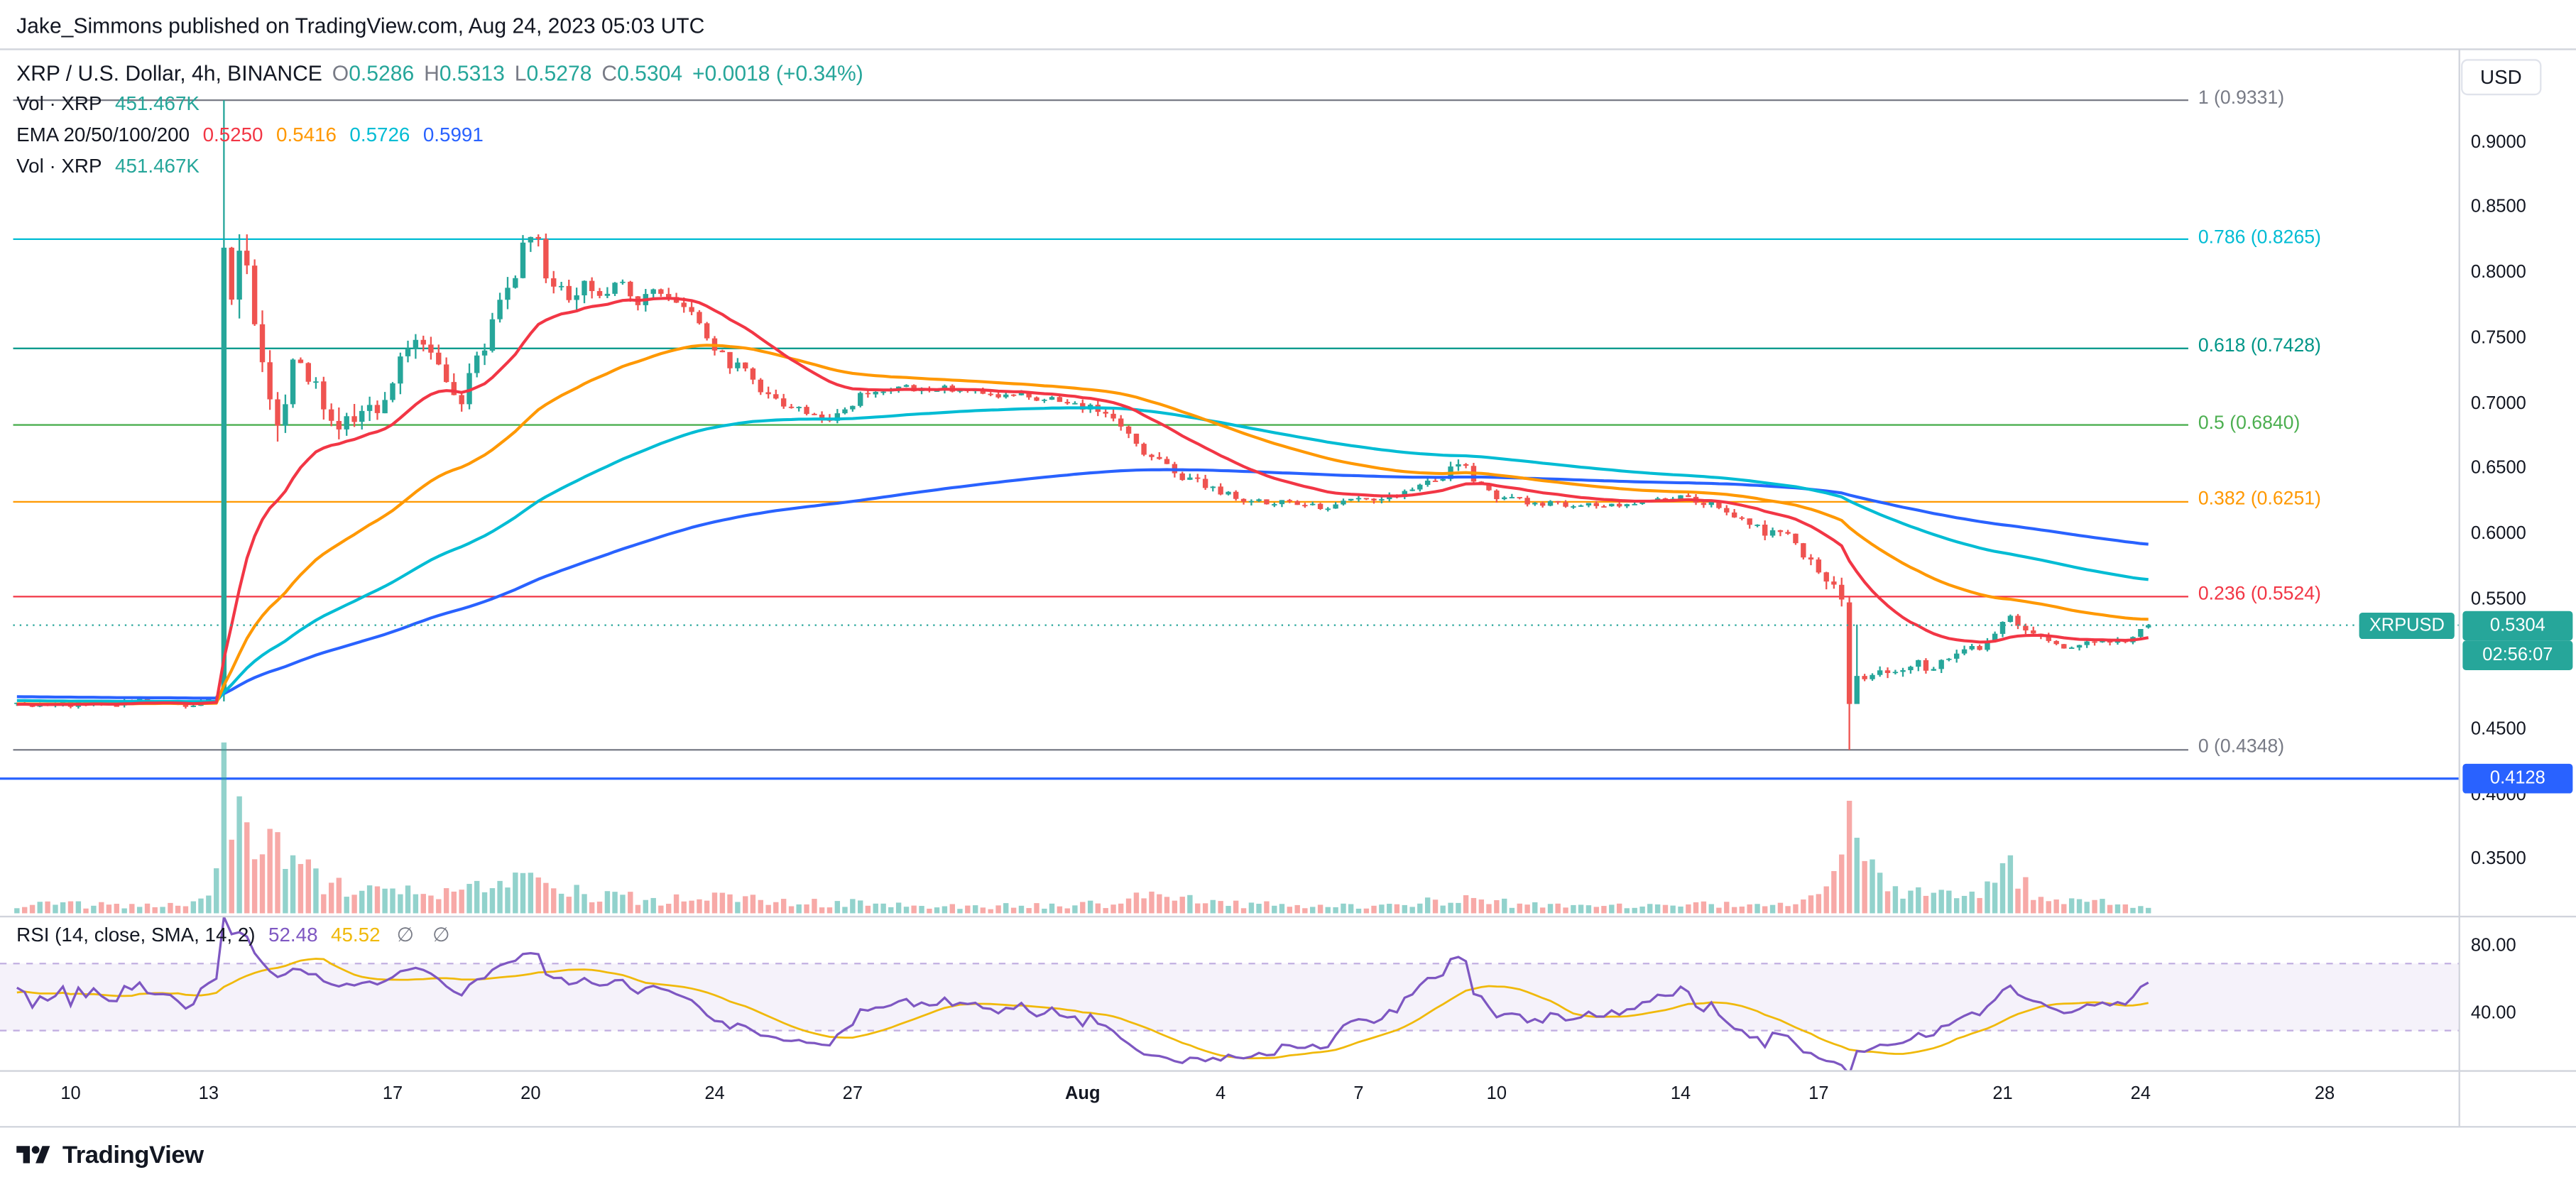  What do you see at coordinates (2493, 946) in the screenshot?
I see `rsi-axis-label: 80.00` at bounding box center [2493, 946].